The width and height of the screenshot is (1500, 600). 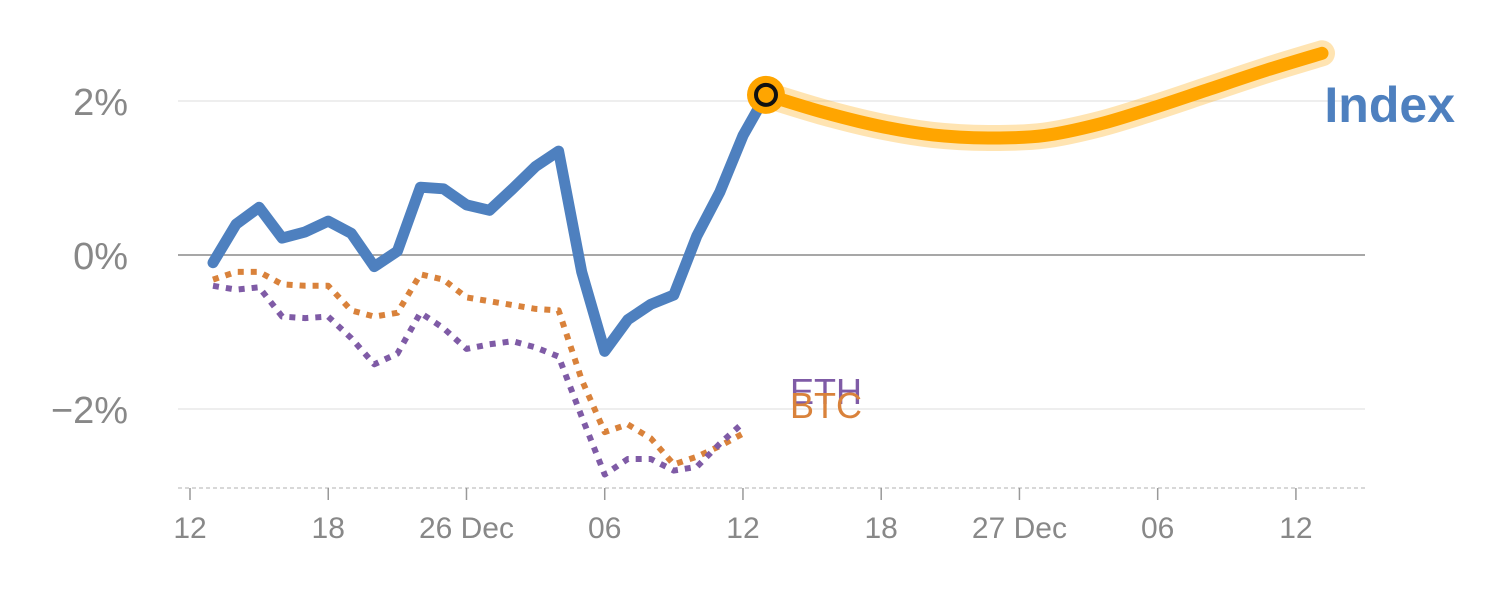 I want to click on y-tick-label: 0%, so click(x=100, y=257).